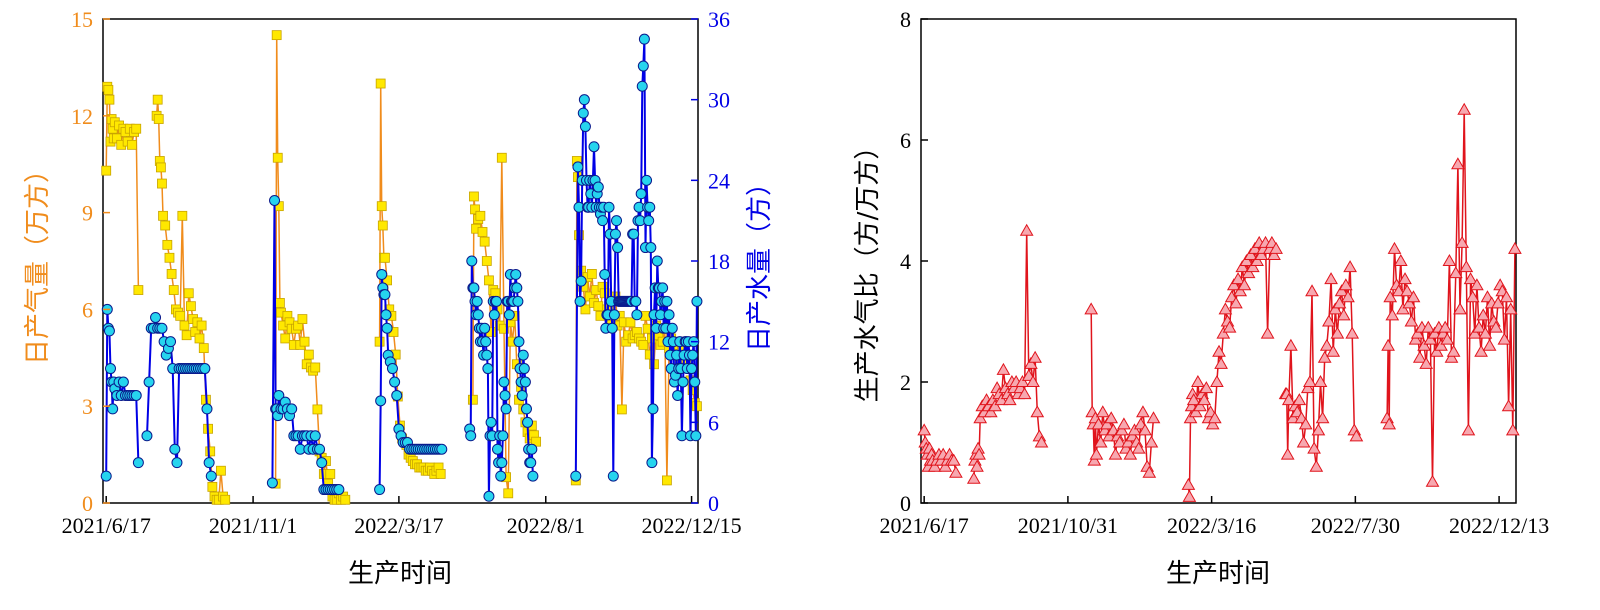 The image size is (1600, 610). I want to click on left-x-tick-label: 2022/3/17, so click(398, 525).